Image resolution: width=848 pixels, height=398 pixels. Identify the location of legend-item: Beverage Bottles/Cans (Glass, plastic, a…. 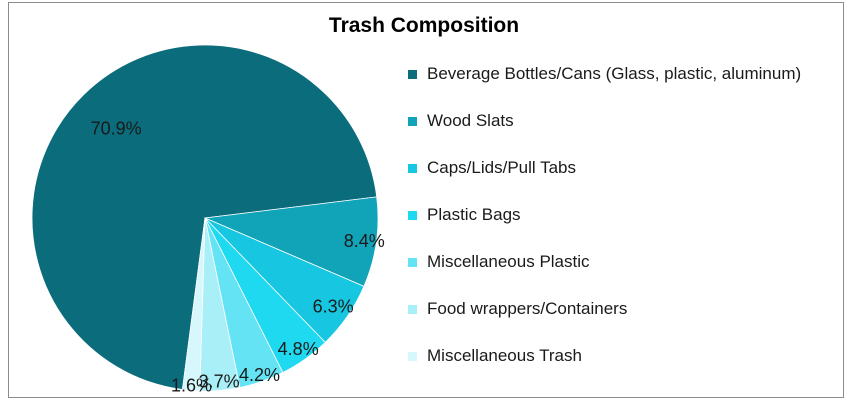
(604, 74).